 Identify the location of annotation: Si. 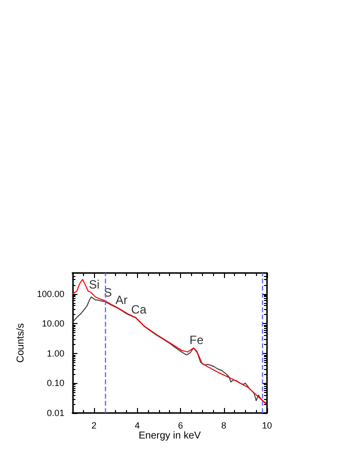
(94, 285).